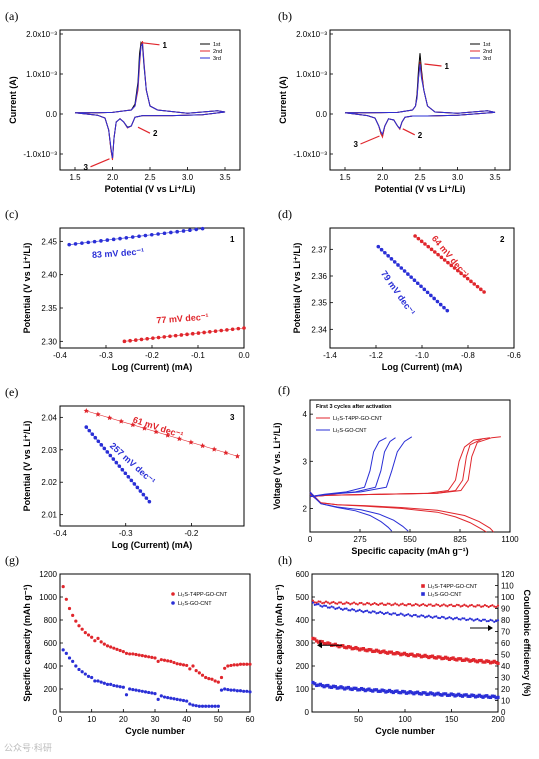  Describe the element at coordinates (358, 719) in the screenshot. I see `x-tick-label: 50` at that location.